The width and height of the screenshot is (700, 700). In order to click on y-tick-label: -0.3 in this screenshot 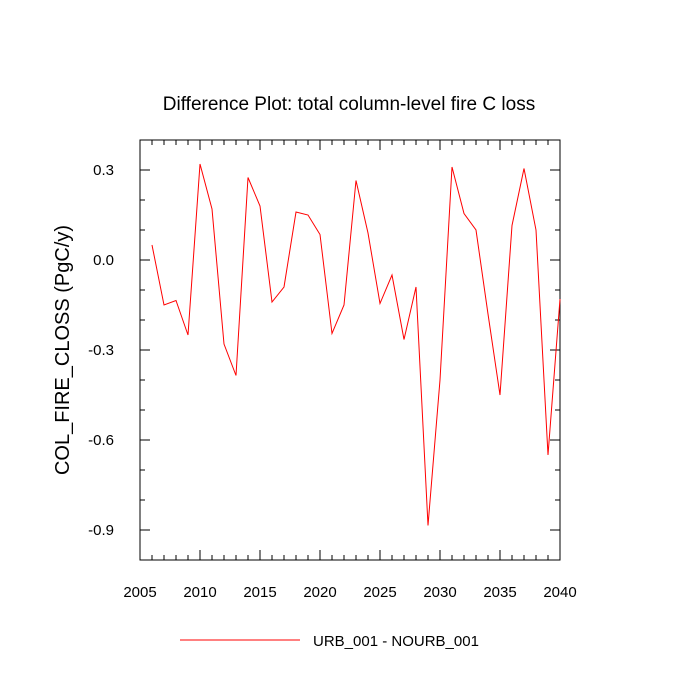, I will do `click(101, 350)`.